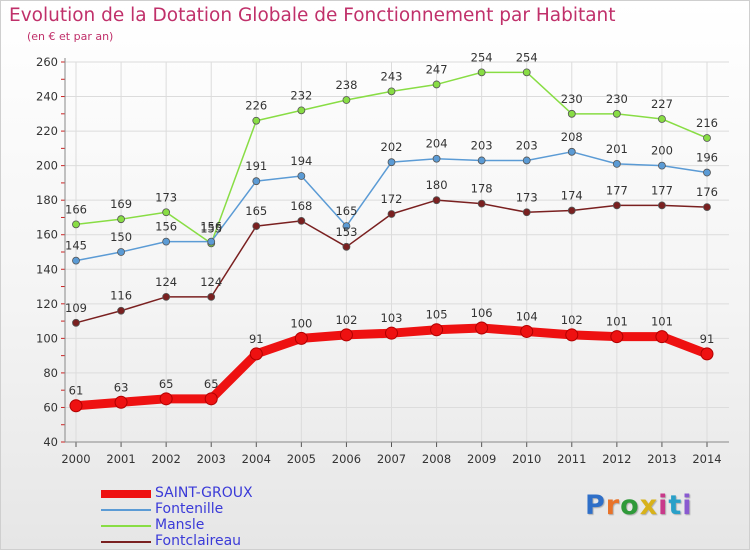  Describe the element at coordinates (482, 189) in the screenshot. I see `data-label-fontclaireau: 178` at that location.